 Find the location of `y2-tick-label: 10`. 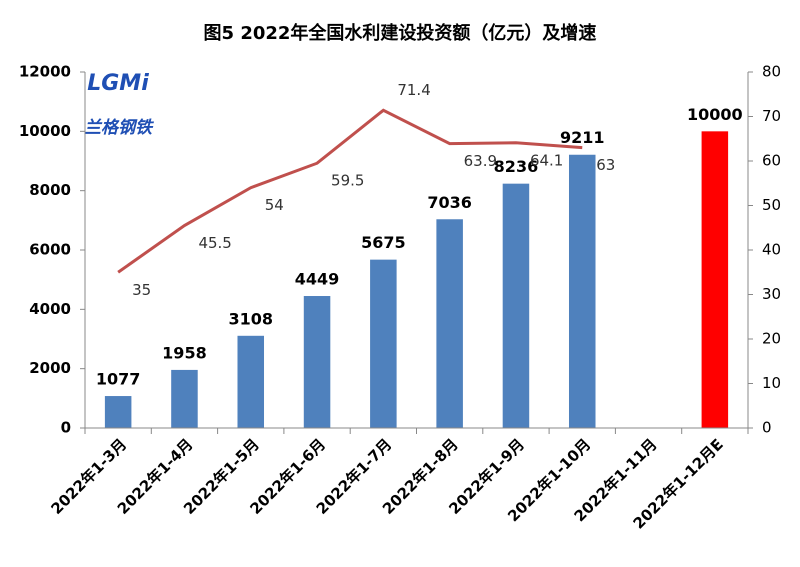

y2-tick-label: 10 is located at coordinates (771, 383).